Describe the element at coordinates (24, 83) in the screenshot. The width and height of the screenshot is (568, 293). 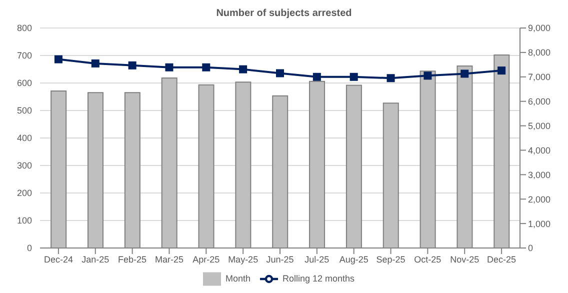
I see `y-tick-label: 600` at that location.